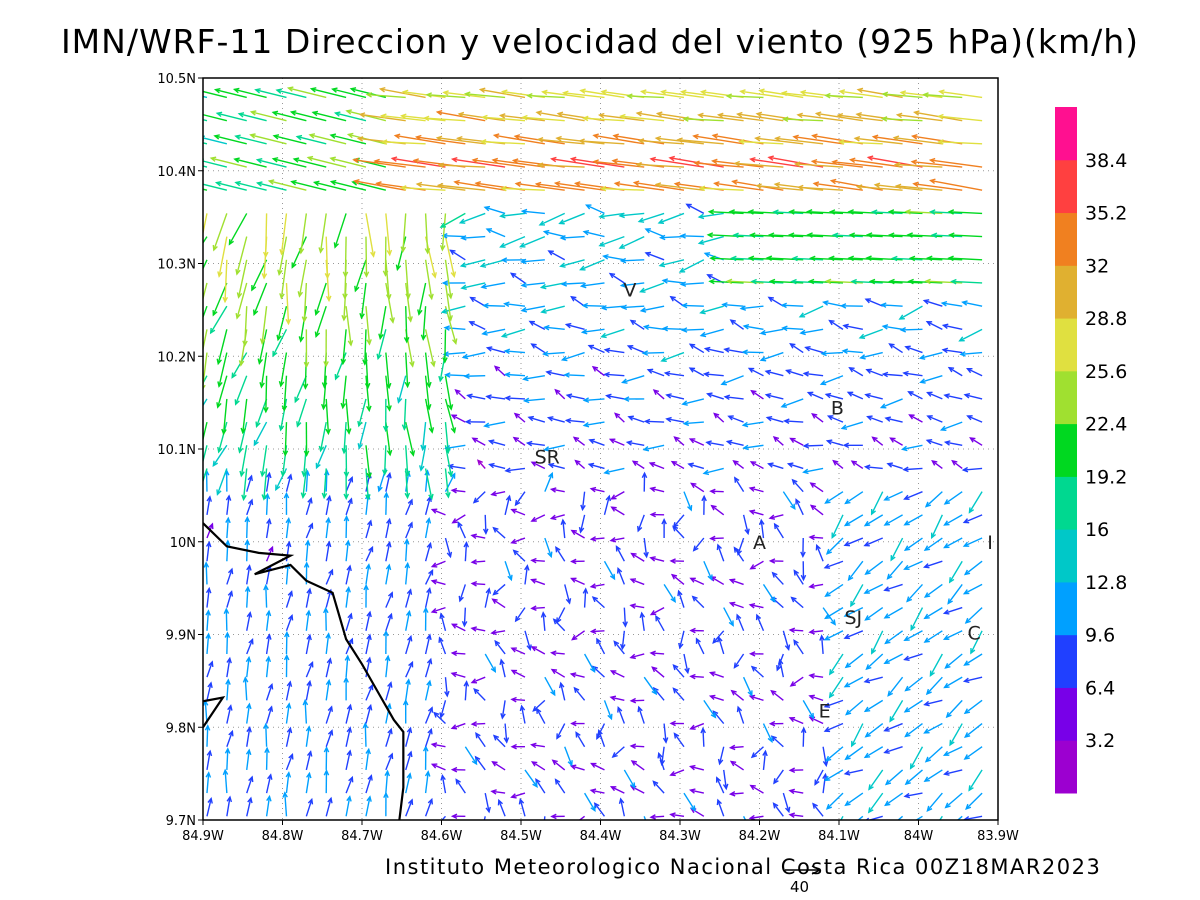  I want to click on colorbar-label: 28.8, so click(1106, 319).